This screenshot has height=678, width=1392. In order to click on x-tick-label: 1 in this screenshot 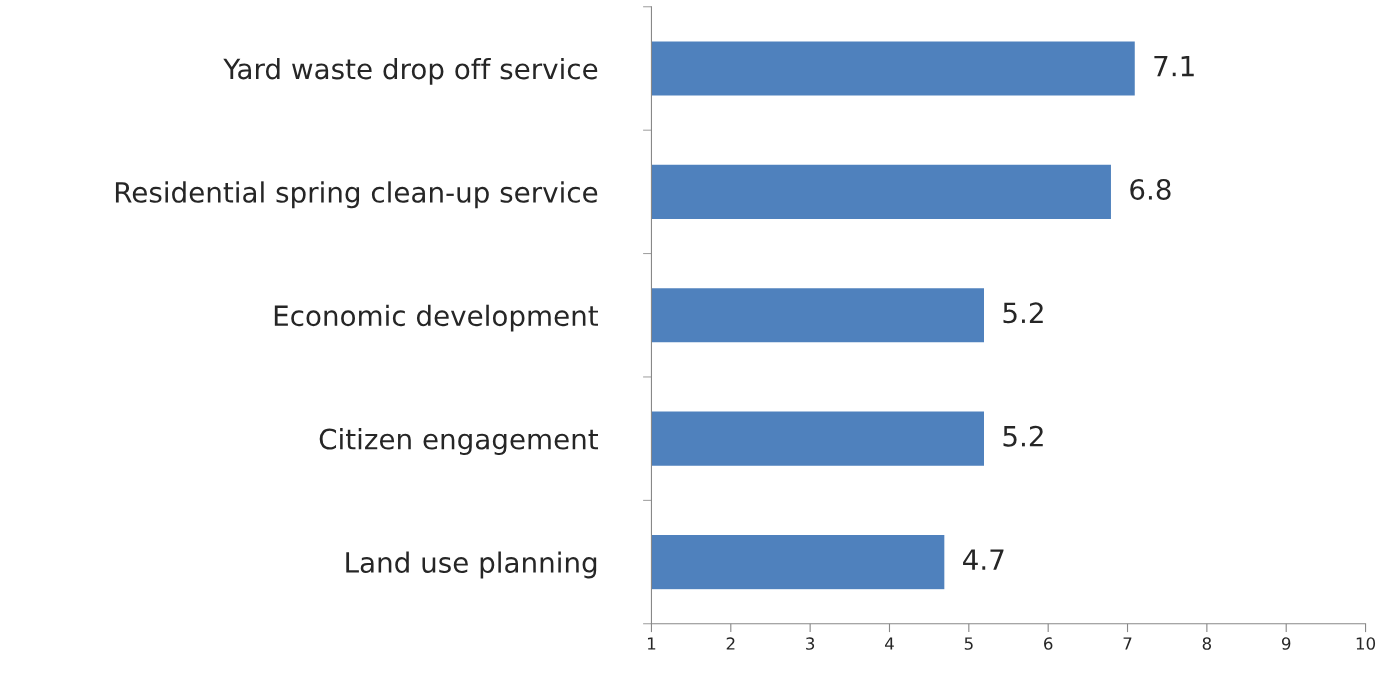, I will do `click(651, 643)`.